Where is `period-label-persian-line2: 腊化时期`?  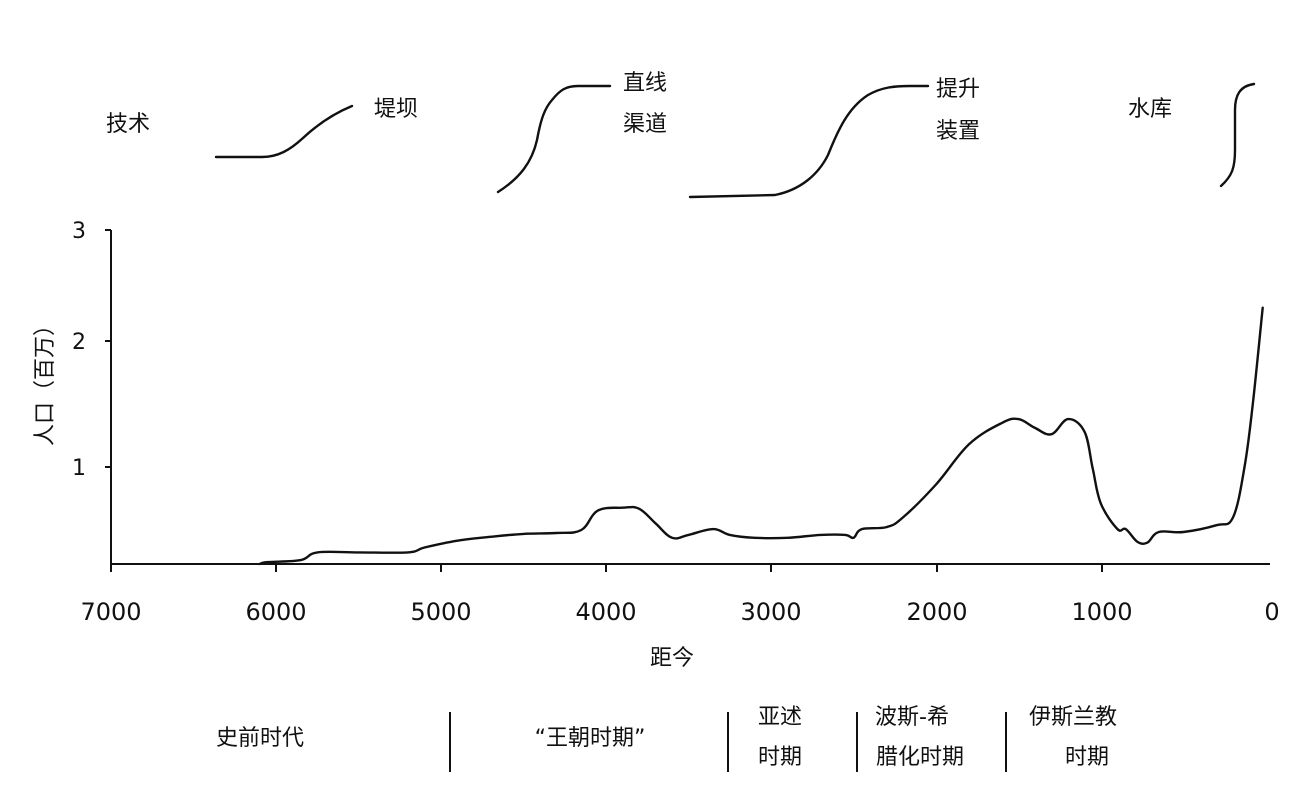 period-label-persian-line2: 腊化时期 is located at coordinates (920, 757).